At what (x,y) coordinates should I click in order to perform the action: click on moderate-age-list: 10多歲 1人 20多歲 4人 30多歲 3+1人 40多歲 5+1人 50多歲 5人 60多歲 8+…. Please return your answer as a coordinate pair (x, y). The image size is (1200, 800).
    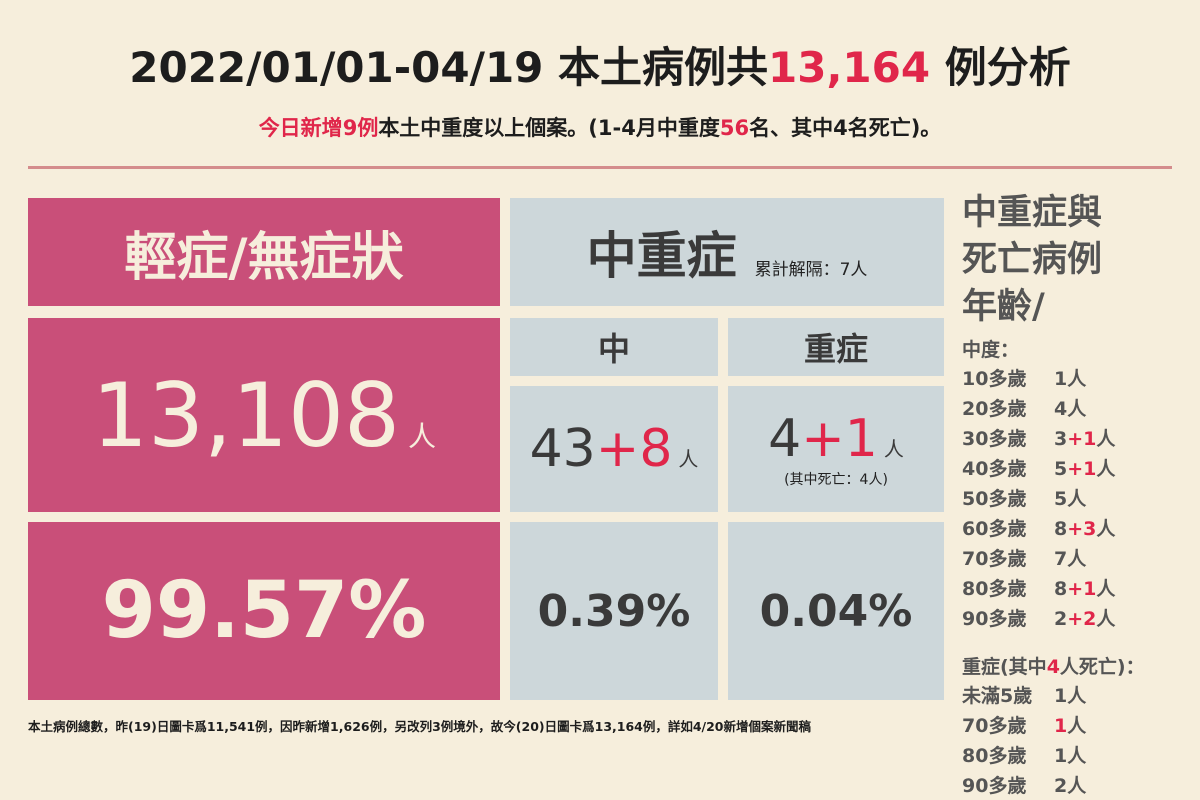
    Looking at the image, I should click on (1078, 499).